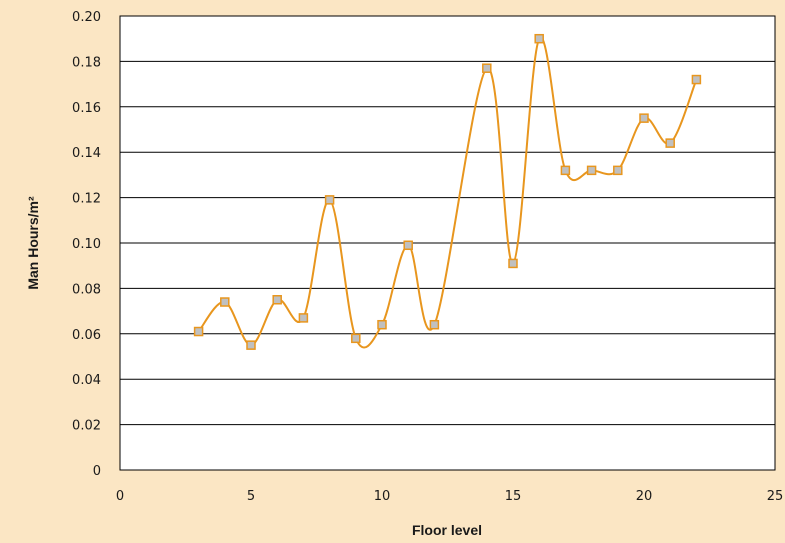 This screenshot has height=543, width=785. Describe the element at coordinates (86, 108) in the screenshot. I see `y-tick-label: 0.16` at that location.